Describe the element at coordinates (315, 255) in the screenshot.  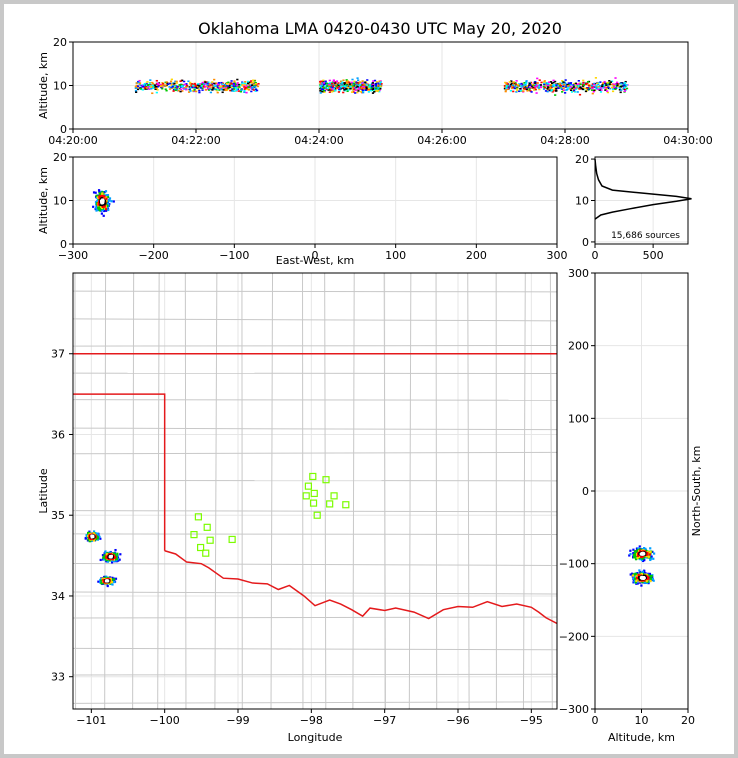
I see `x-tick-label: 0` at that location.